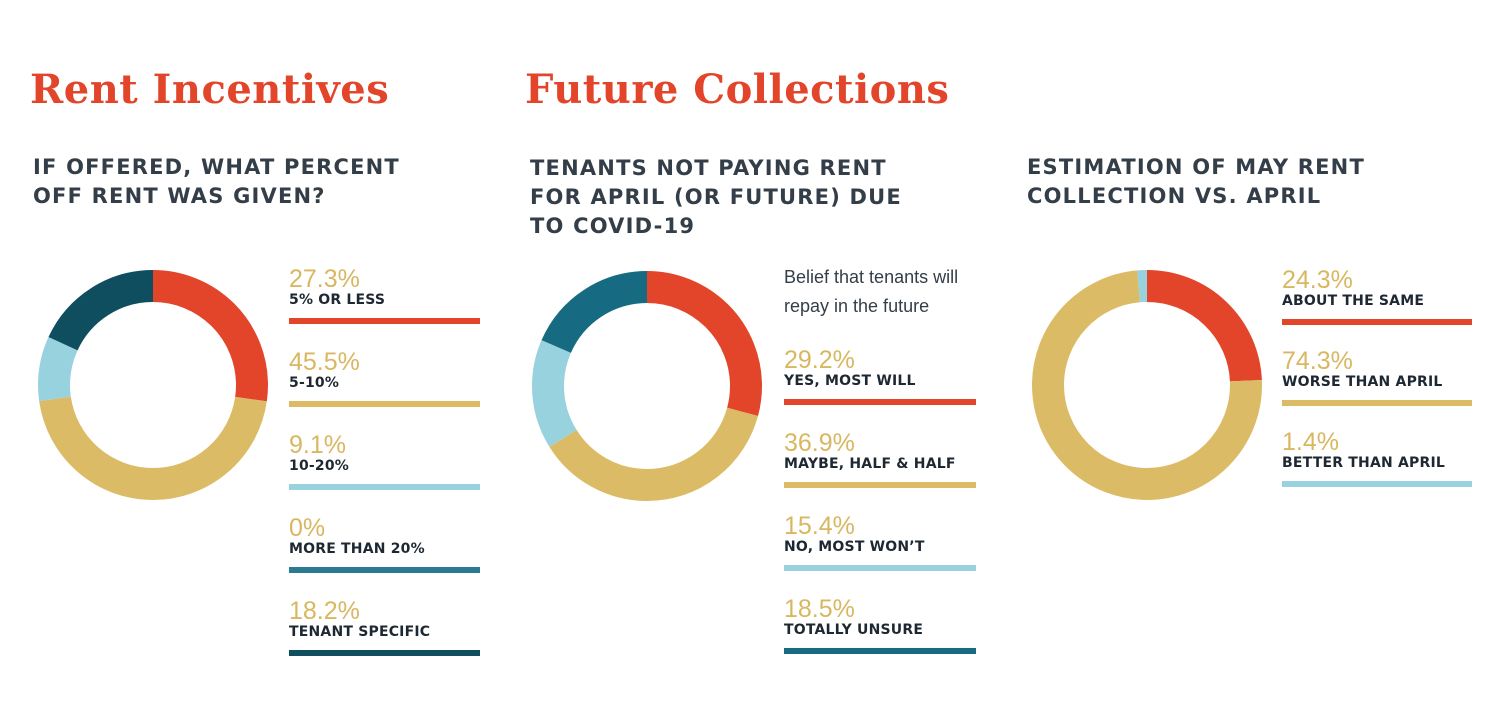  Describe the element at coordinates (870, 464) in the screenshot. I see `legend-category-label: MAYBE, HALF & HALF` at that location.